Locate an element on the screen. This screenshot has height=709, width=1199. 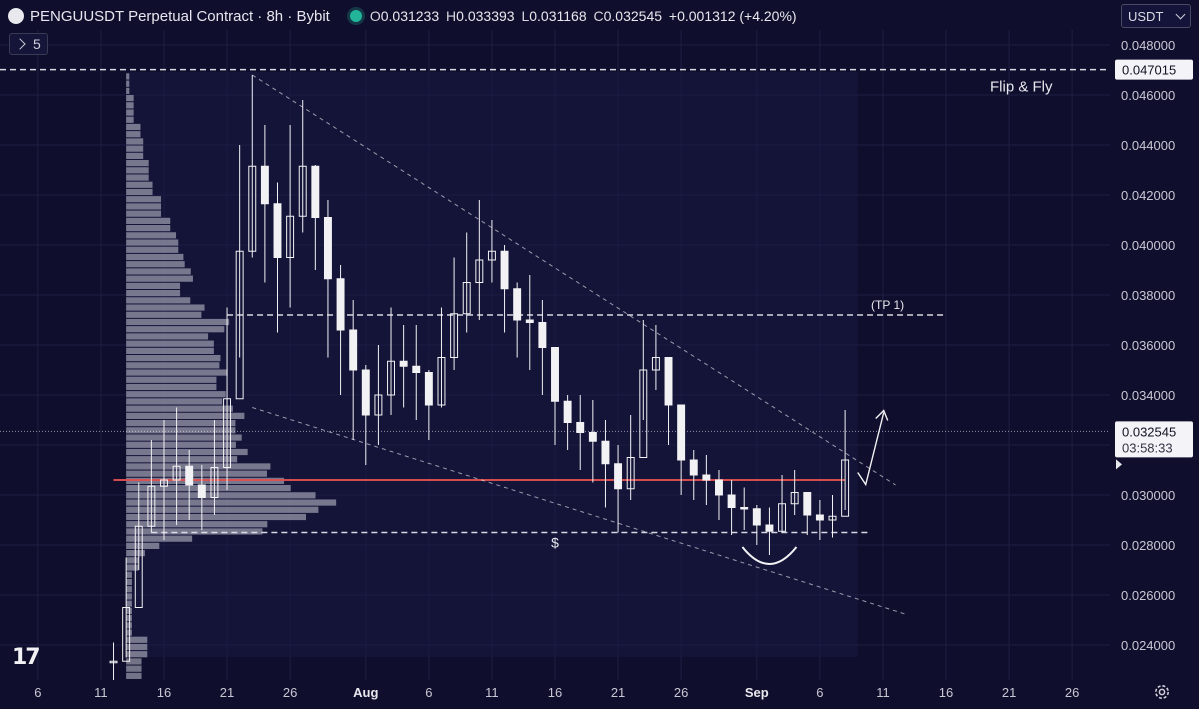
high-key: H is located at coordinates (451, 16).